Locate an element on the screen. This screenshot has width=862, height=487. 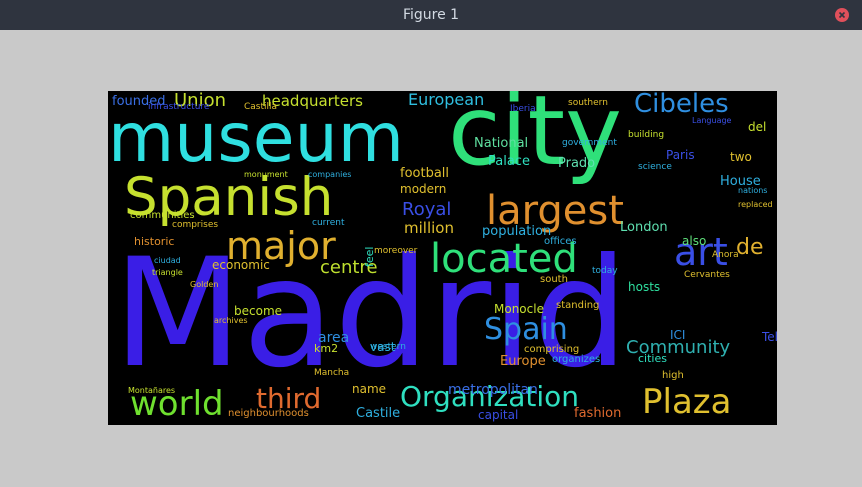
word-fashion: fashion is located at coordinates (598, 413).